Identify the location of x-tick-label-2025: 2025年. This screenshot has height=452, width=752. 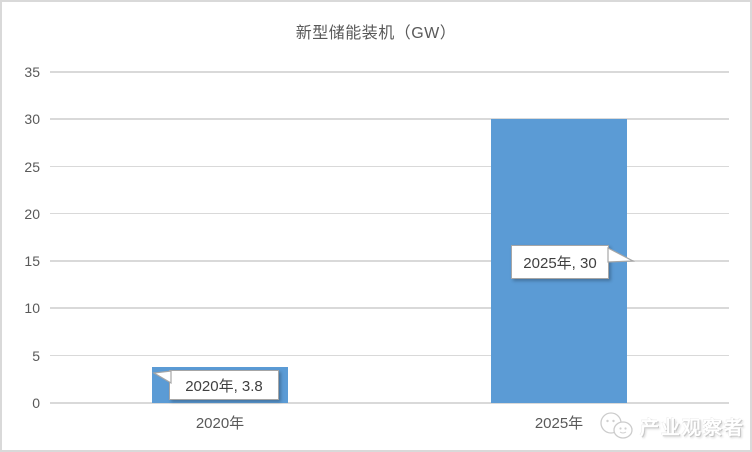
(559, 423).